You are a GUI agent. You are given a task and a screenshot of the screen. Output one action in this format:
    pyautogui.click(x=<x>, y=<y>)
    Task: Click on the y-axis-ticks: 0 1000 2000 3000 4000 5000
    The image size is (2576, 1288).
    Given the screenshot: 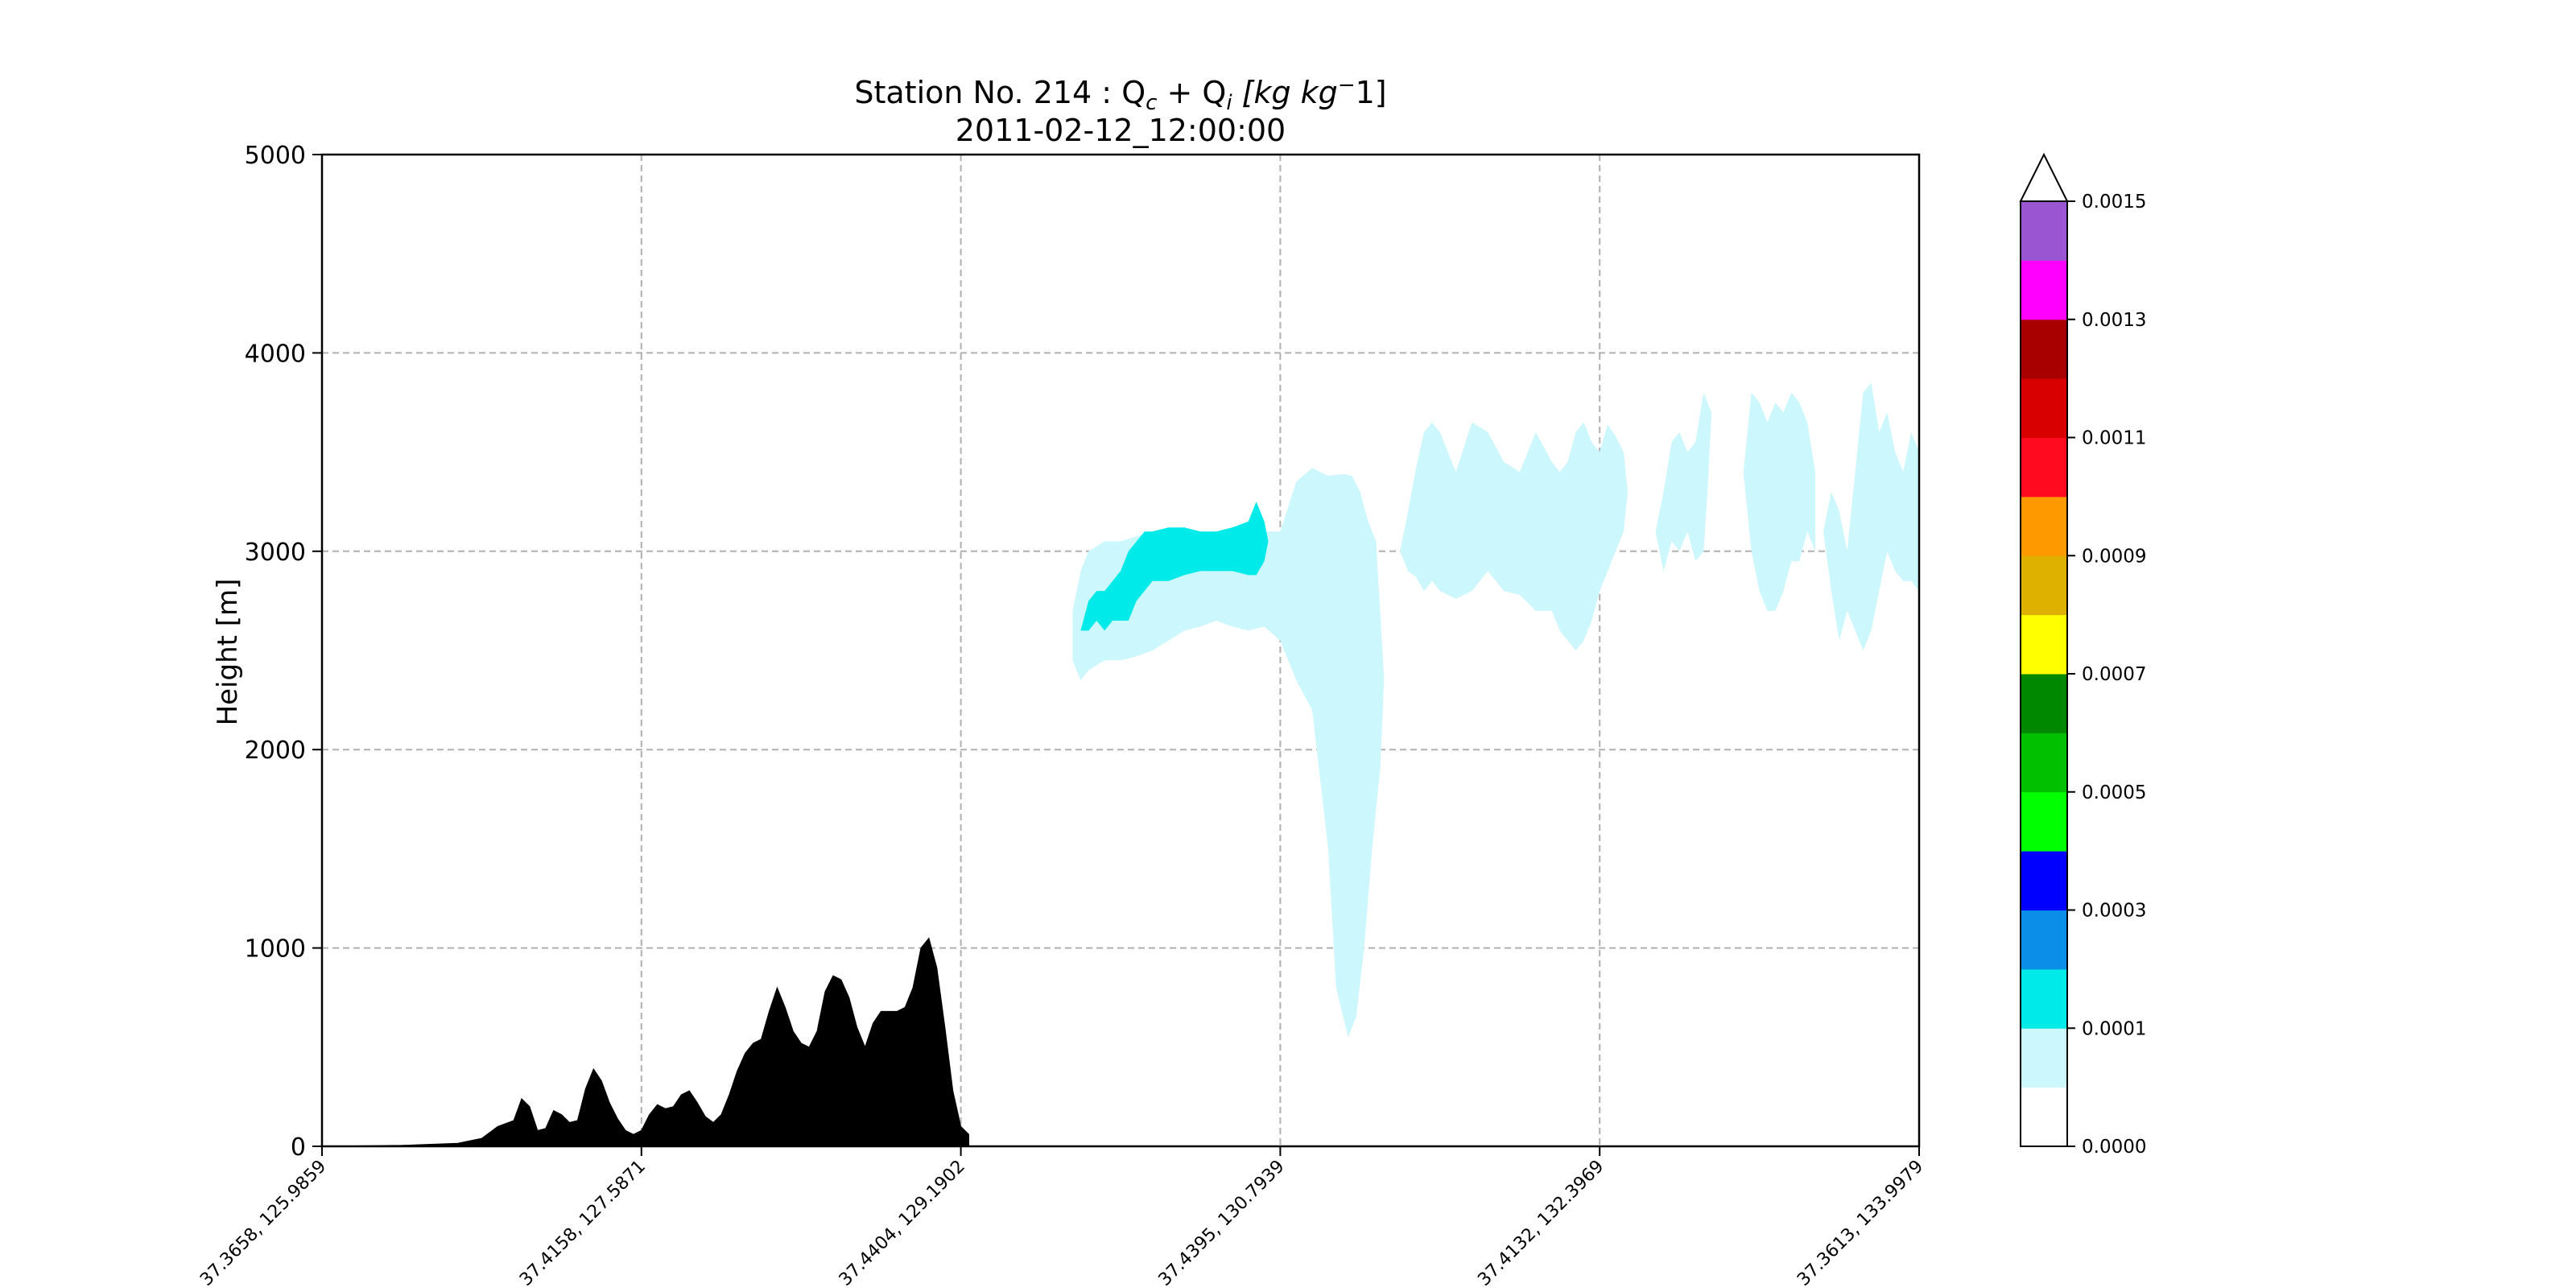 What is the action you would take?
    pyautogui.click(x=283, y=652)
    